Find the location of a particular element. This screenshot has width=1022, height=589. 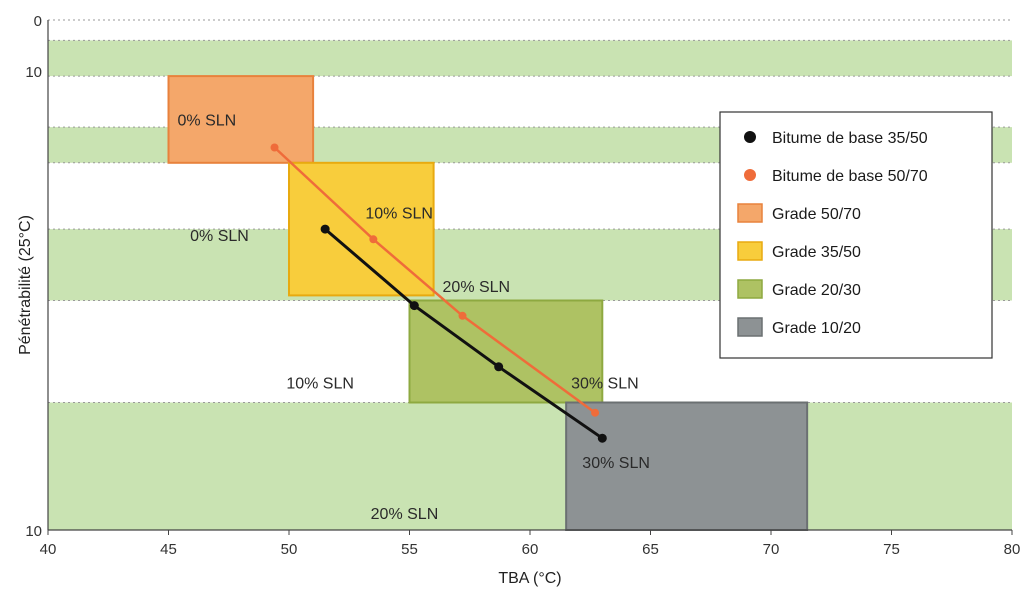

series-1-label-0: 0% SLN is located at coordinates (207, 121).